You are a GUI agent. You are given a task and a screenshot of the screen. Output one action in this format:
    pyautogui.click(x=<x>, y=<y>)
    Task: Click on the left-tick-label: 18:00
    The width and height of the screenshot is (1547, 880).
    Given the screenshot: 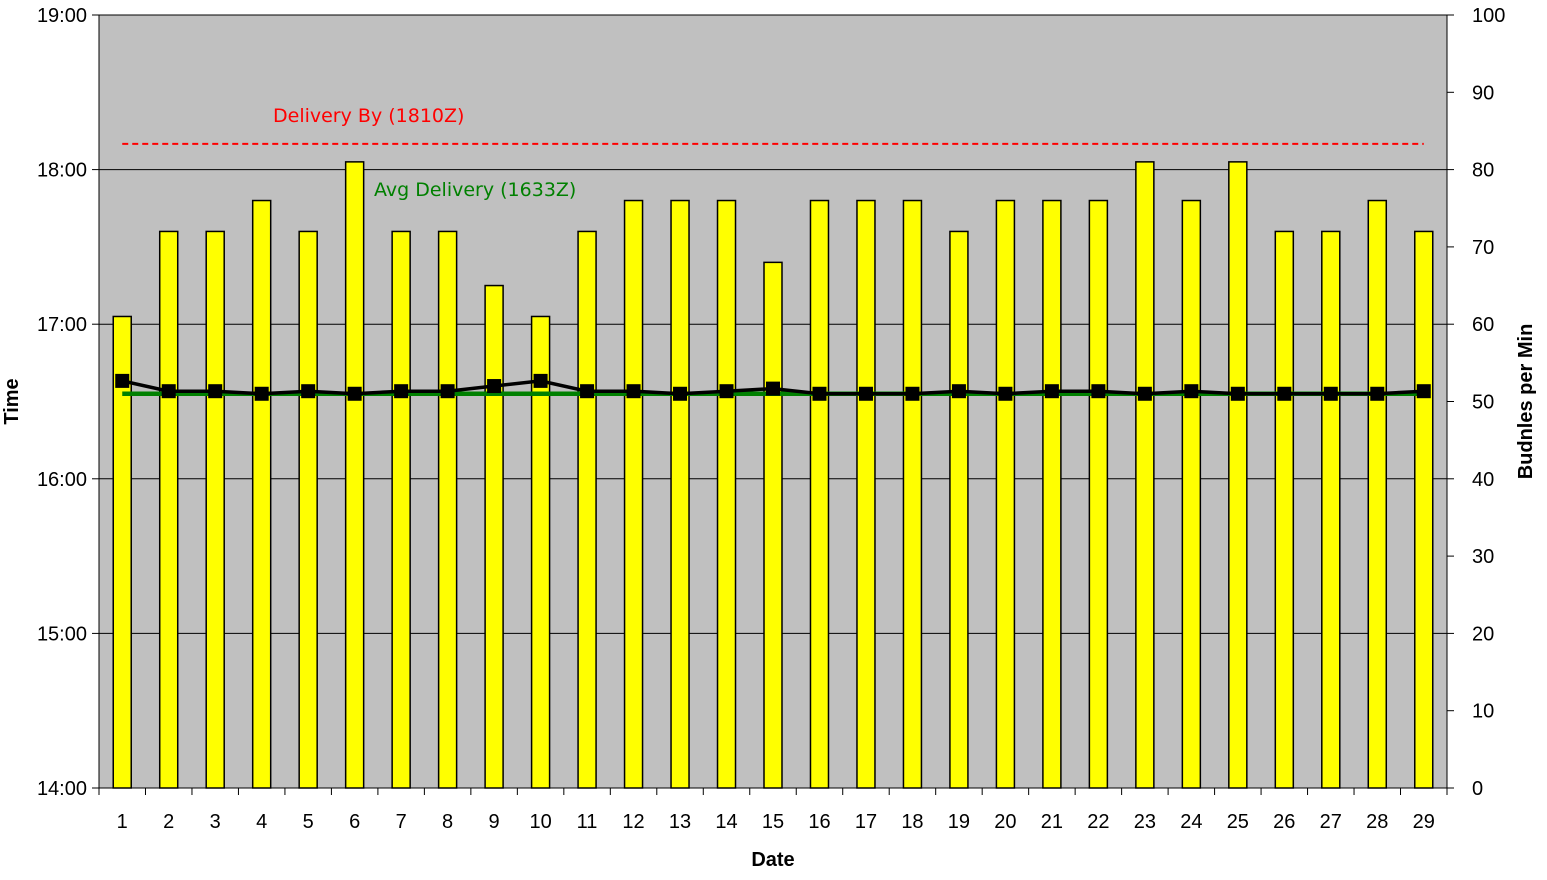 What is the action you would take?
    pyautogui.click(x=62, y=171)
    